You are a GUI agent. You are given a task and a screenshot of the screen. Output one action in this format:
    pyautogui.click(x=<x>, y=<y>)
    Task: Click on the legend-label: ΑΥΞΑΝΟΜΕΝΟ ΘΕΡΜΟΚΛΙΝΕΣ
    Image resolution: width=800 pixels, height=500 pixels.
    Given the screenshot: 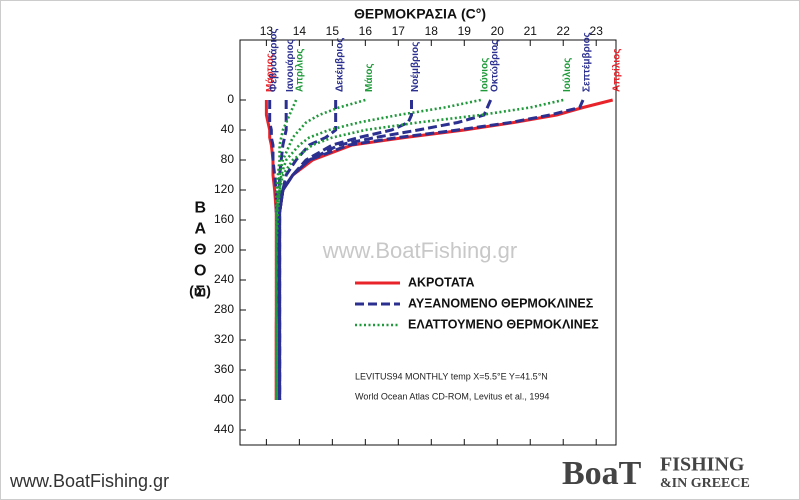 What is the action you would take?
    pyautogui.click(x=501, y=303)
    